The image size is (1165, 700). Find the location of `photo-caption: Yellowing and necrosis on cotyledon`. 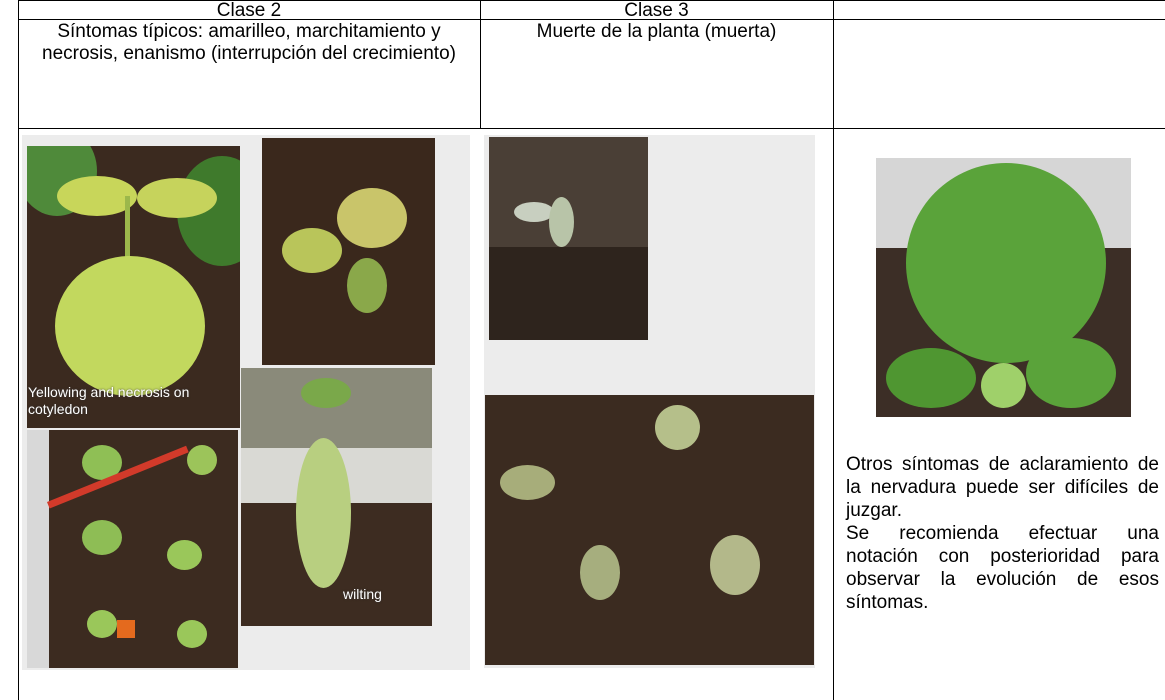

photo-caption: Yellowing and necrosis on cotyledon is located at coordinates (109, 400).